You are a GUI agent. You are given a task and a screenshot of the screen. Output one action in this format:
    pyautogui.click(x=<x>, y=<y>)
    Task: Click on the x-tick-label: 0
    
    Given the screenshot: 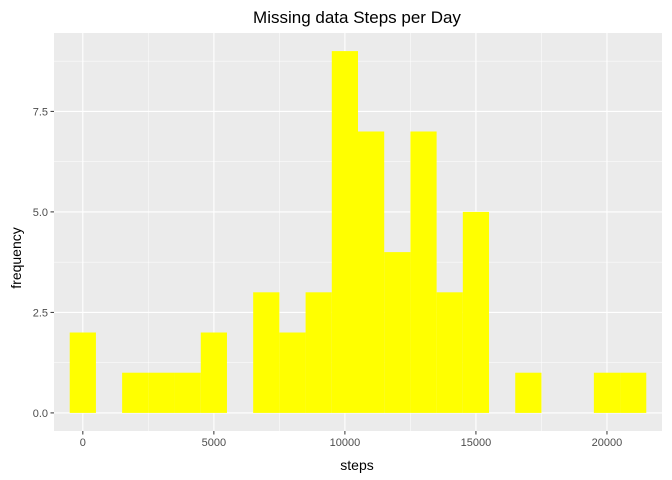 What is the action you would take?
    pyautogui.click(x=83, y=443)
    